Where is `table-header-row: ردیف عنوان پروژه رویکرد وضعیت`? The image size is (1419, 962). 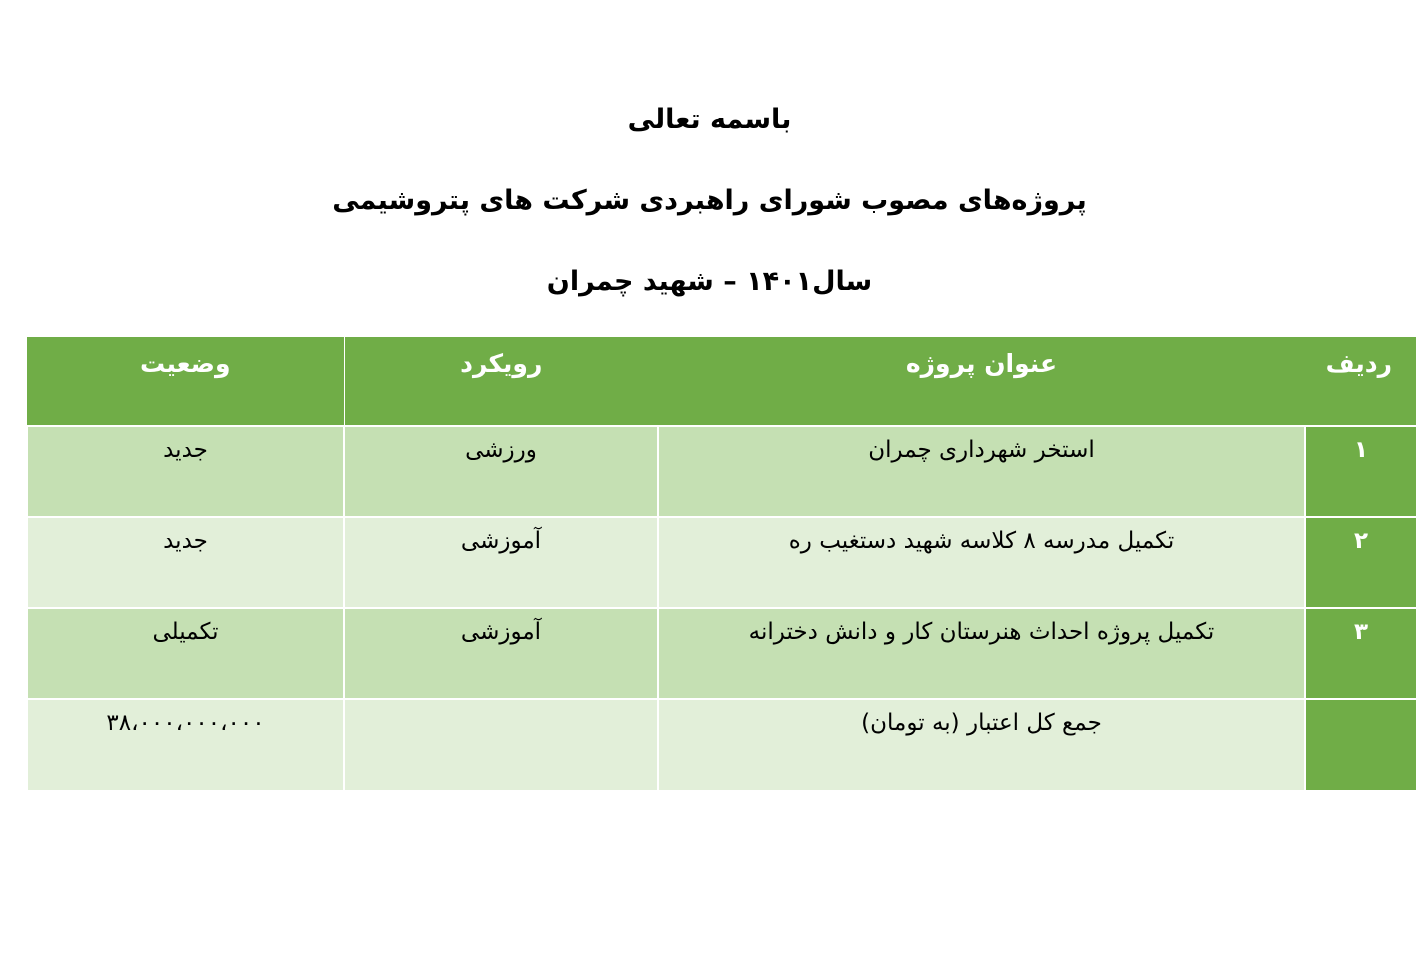 table-header-row: ردیف عنوان پروژه رویکرد وضعیت is located at coordinates (721, 381).